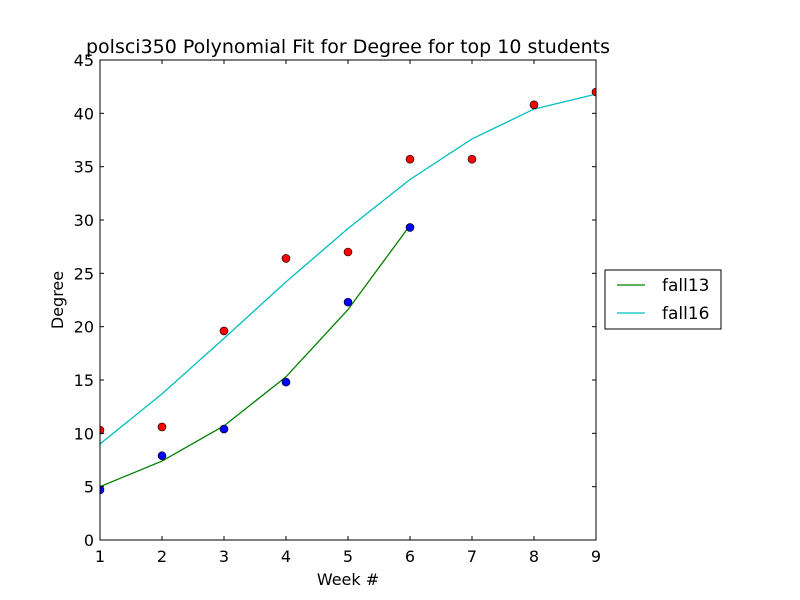  I want to click on y-axis-label: Degree, so click(57, 300).